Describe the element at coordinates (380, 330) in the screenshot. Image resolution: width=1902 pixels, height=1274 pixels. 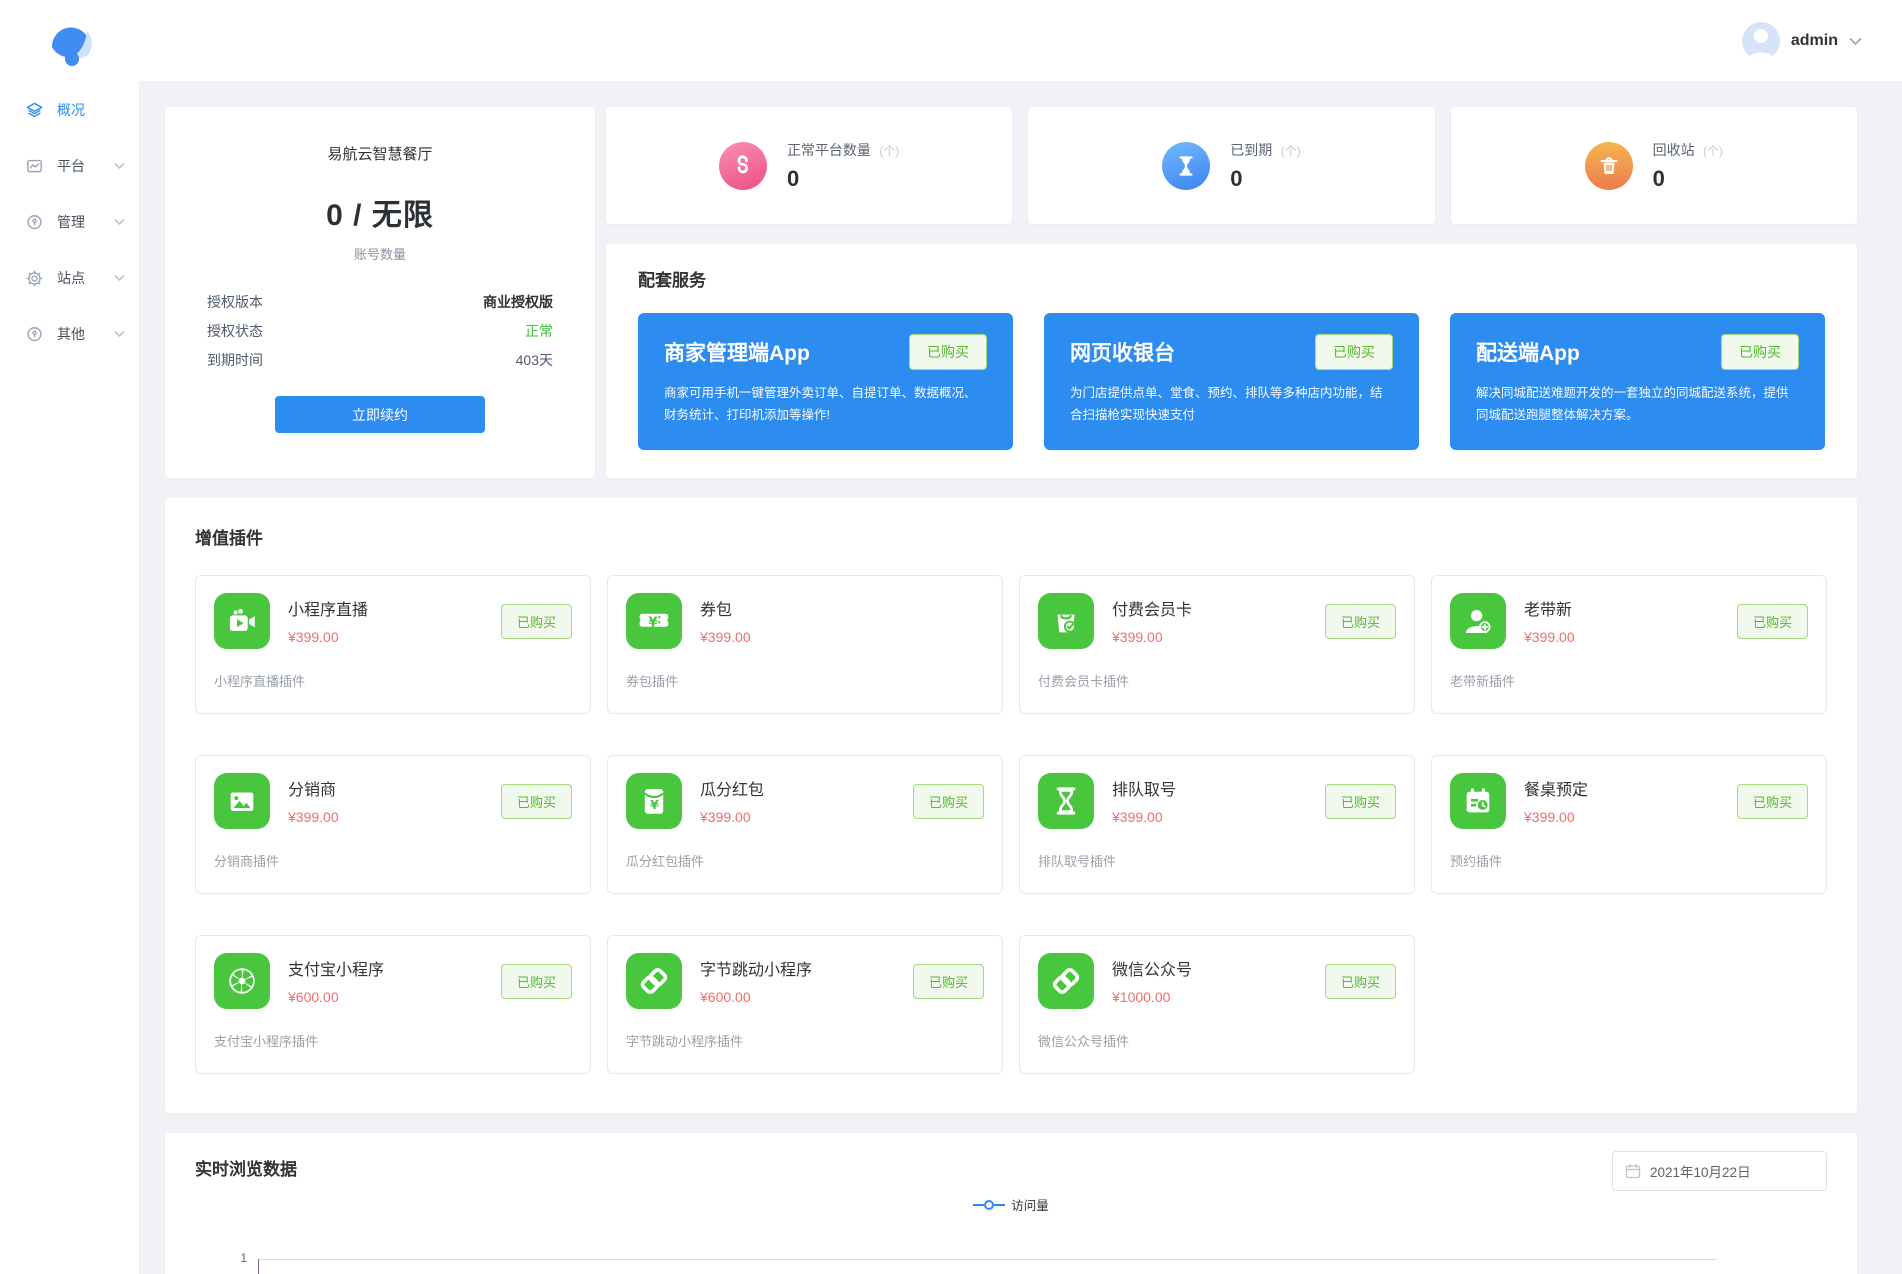
I see `license-row-status: 授权状态 正常` at that location.